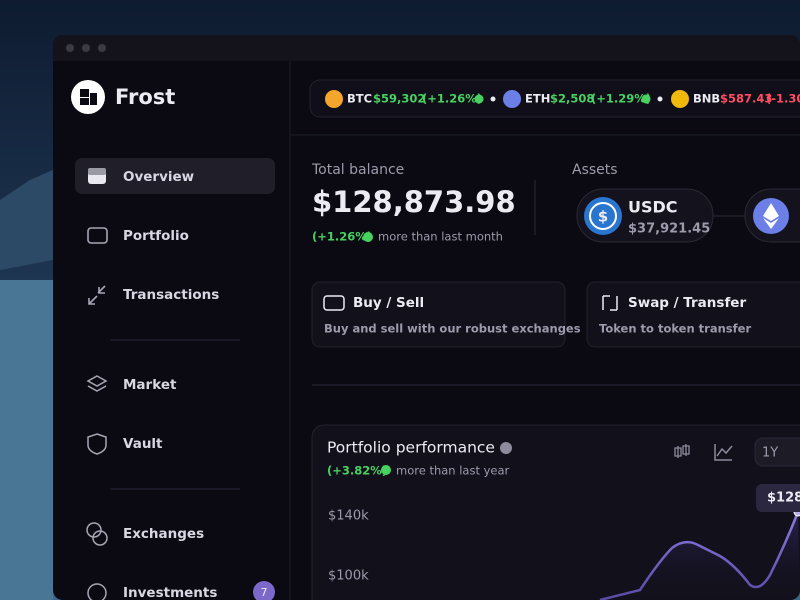  What do you see at coordinates (723, 452) in the screenshot?
I see `line-toggle` at bounding box center [723, 452].